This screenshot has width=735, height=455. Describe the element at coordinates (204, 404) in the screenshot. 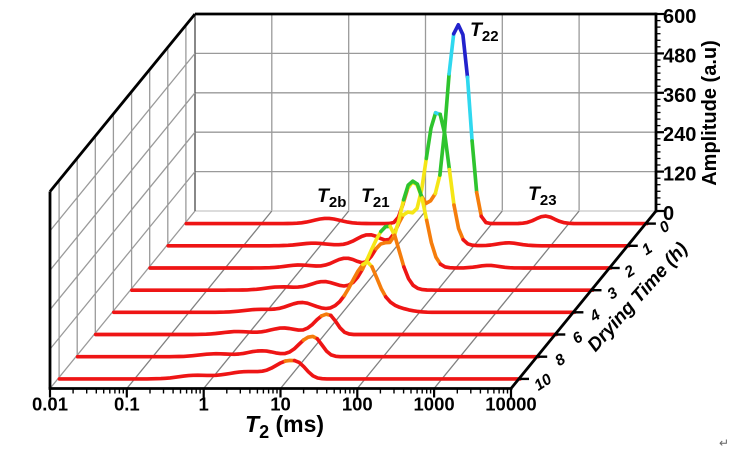

I see `svg-text: 1` at that location.